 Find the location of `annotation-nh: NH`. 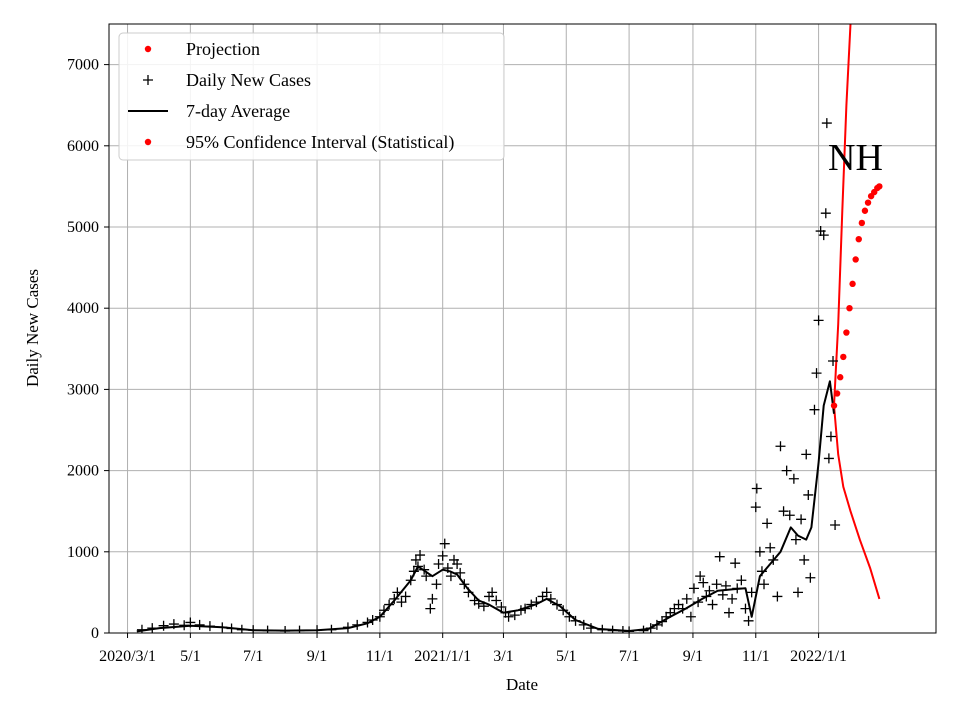

annotation-nh: NH is located at coordinates (855, 158).